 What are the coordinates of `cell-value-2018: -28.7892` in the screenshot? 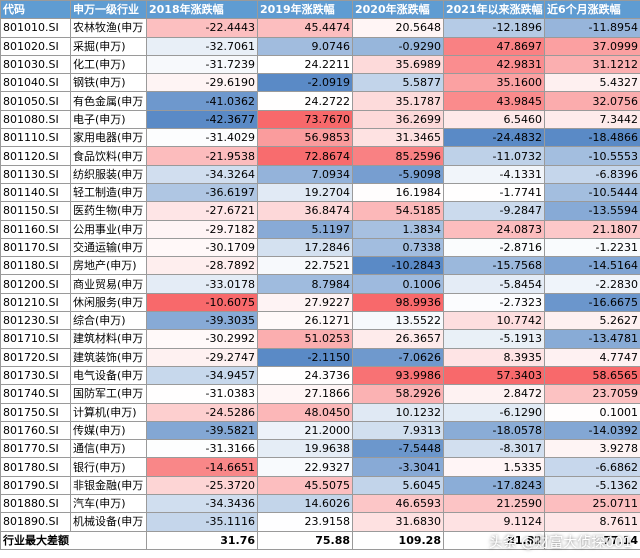 It's located at (202, 266).